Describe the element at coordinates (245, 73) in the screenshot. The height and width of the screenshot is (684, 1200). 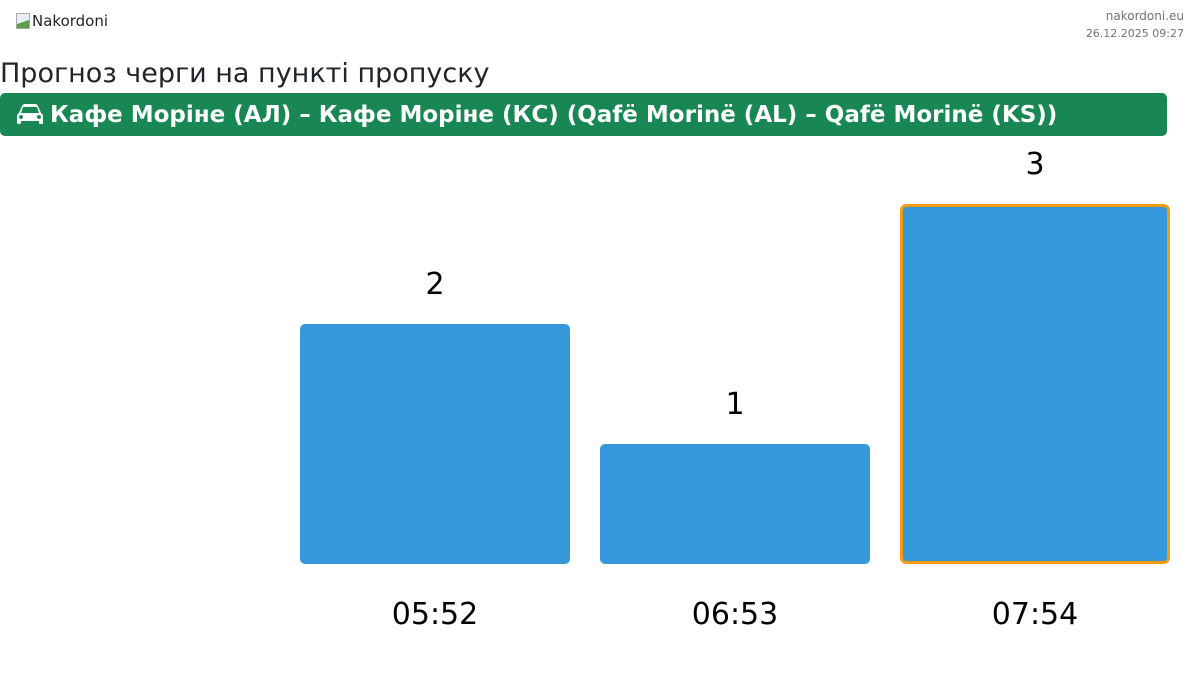
I see `page-title: Прогноз черги на пункті пропуску` at that location.